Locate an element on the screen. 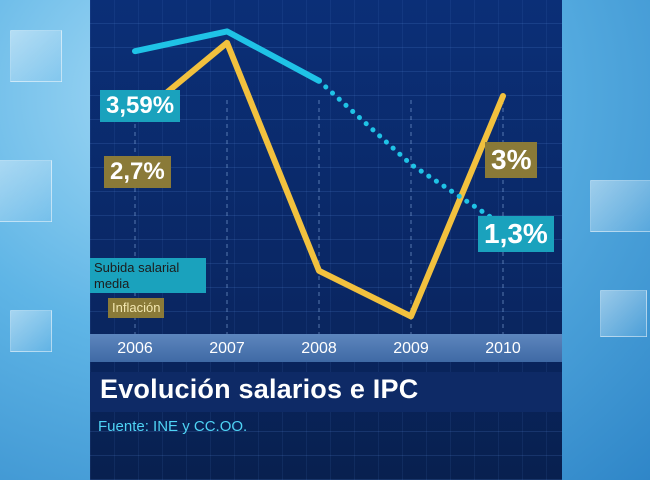 Image resolution: width=650 pixels, height=480 pixels. x-tick-label: 2007 is located at coordinates (227, 348).